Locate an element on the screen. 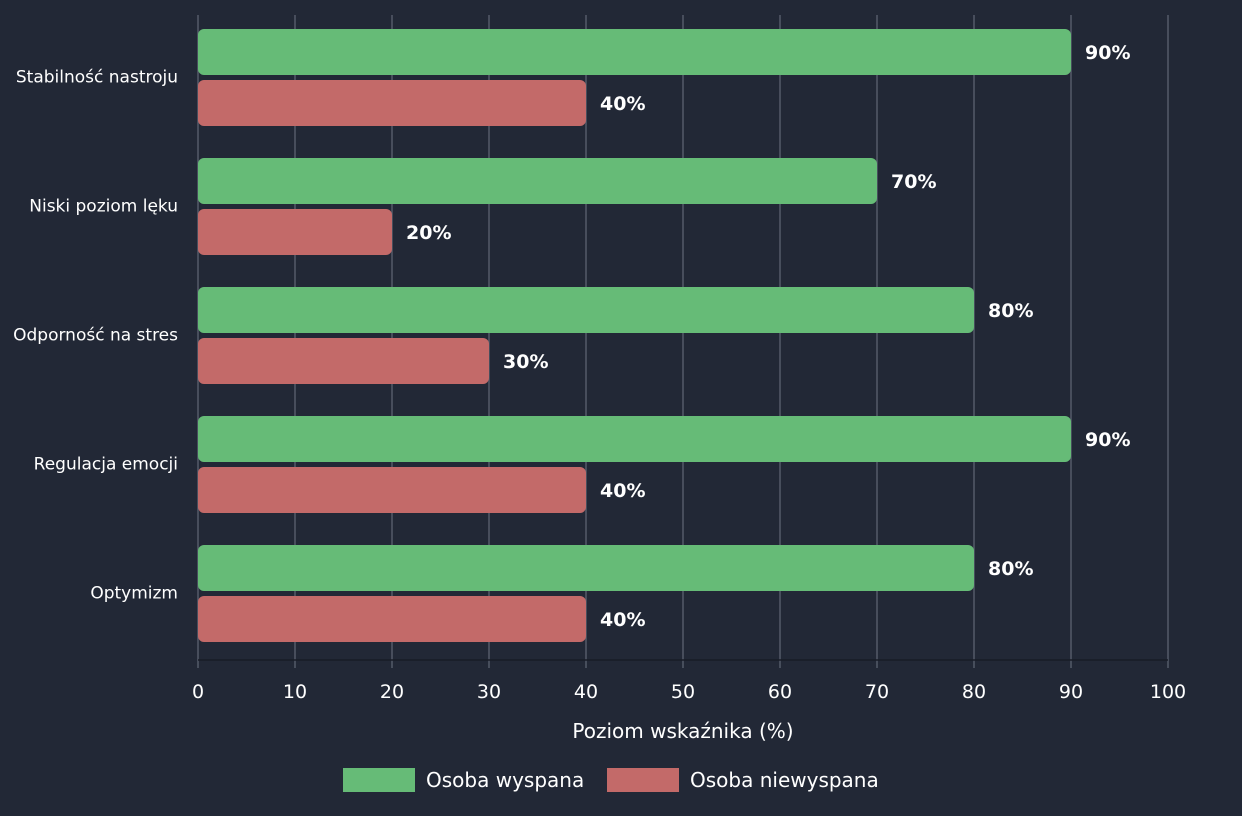 The height and width of the screenshot is (816, 1242). legend: Osoba wyspana Osoba niewyspana is located at coordinates (611, 780).